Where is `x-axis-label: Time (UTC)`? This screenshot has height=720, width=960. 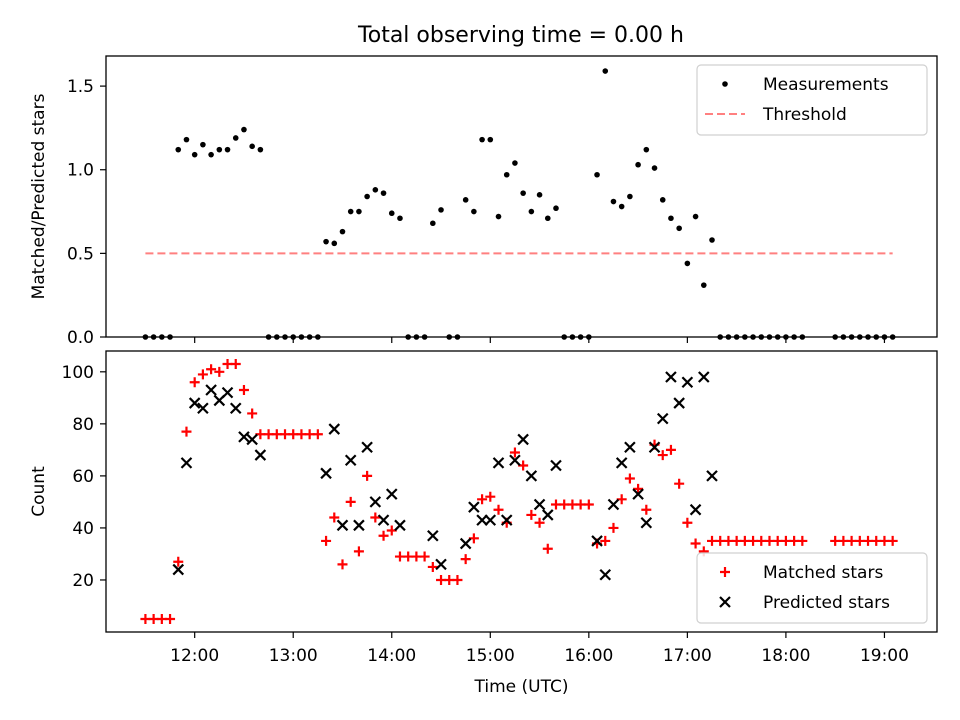
x-axis-label: Time (UTC) is located at coordinates (521, 687).